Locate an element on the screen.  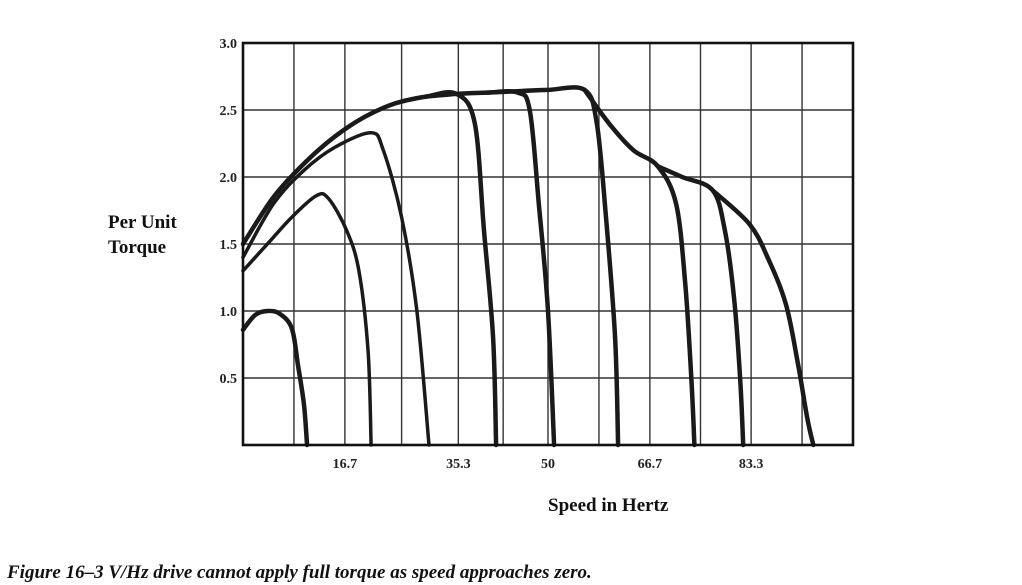
y-tick-label: 2.0 is located at coordinates (229, 178).